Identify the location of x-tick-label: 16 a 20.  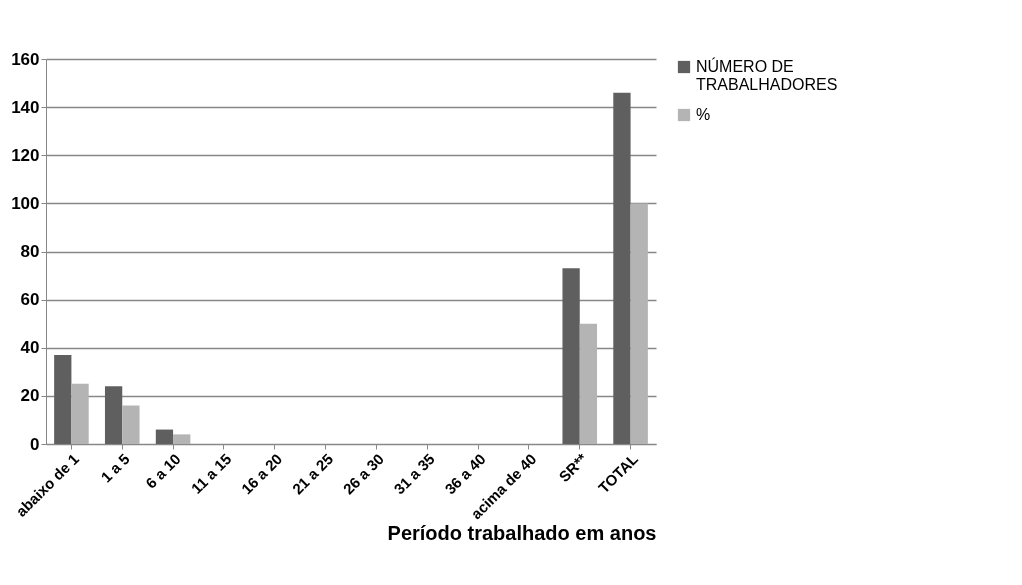
(261, 474).